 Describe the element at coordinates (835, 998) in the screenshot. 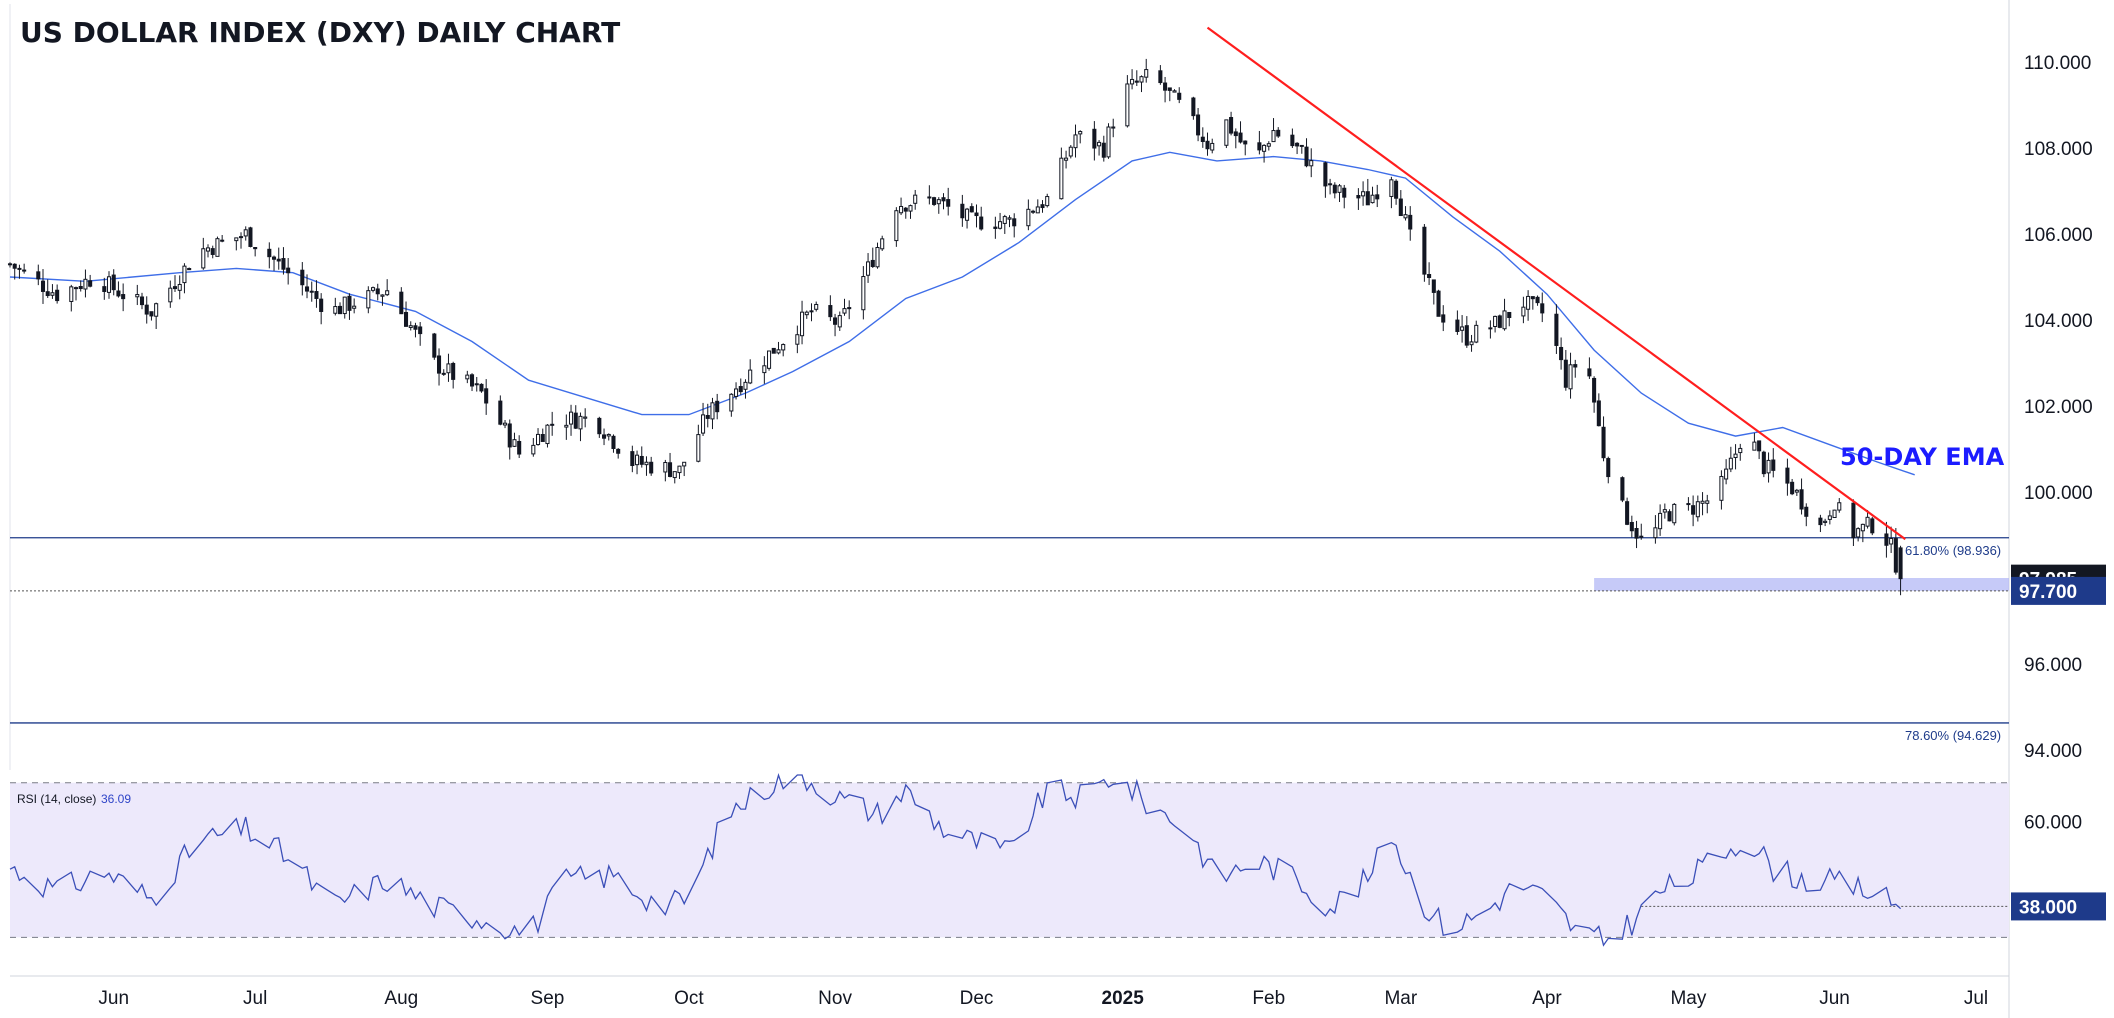

I see `time-tick-label: Nov` at that location.